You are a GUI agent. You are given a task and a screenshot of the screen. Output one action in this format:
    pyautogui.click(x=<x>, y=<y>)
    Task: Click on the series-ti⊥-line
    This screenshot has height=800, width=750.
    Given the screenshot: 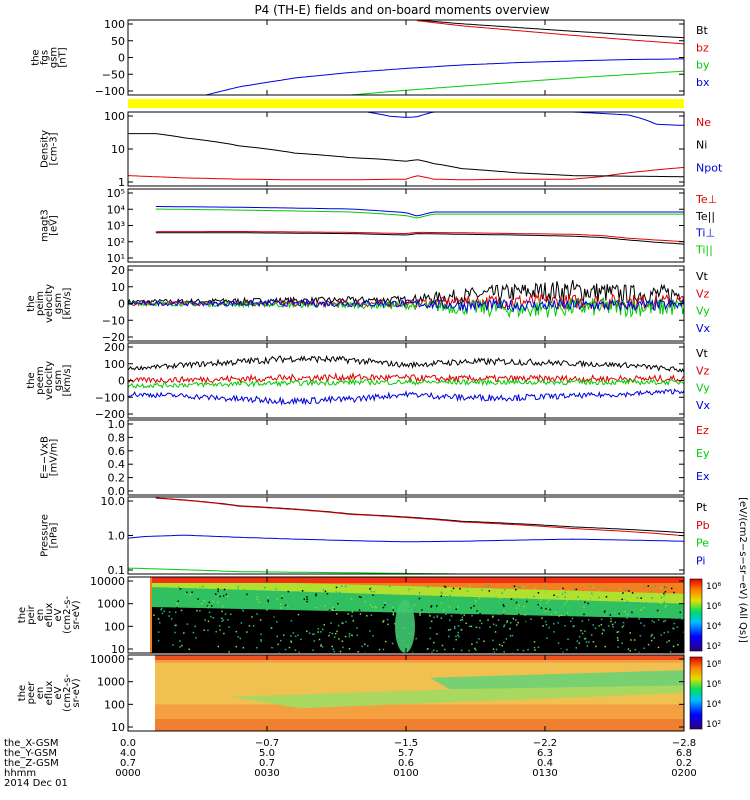 What is the action you would take?
    pyautogui.click(x=419, y=211)
    